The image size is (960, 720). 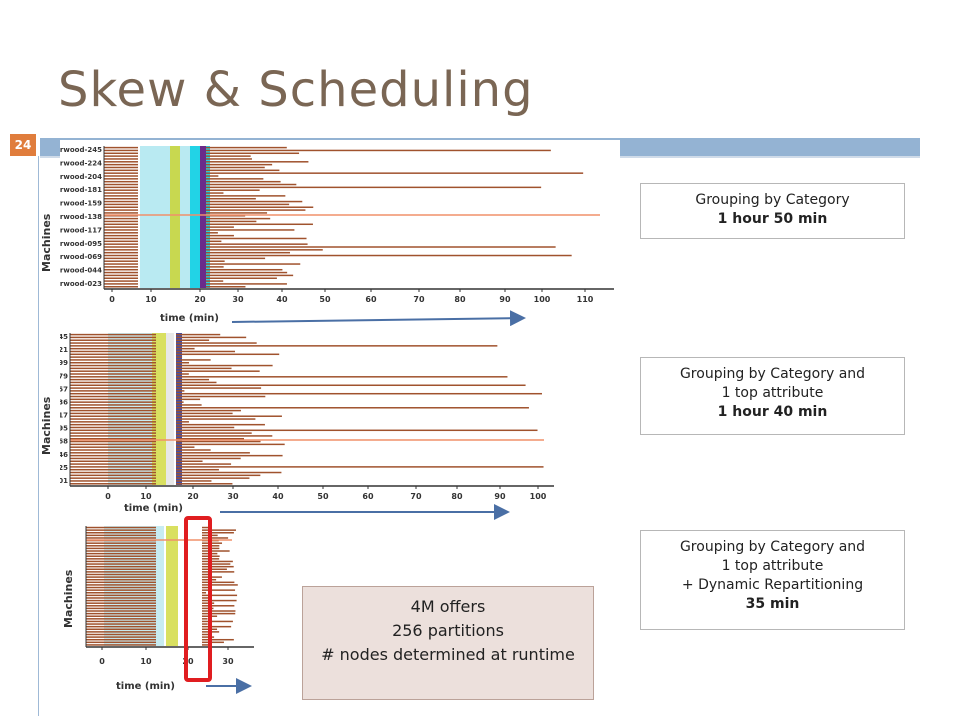 What do you see at coordinates (325, 299) in the screenshot?
I see `x-tick-label: 50` at bounding box center [325, 299].